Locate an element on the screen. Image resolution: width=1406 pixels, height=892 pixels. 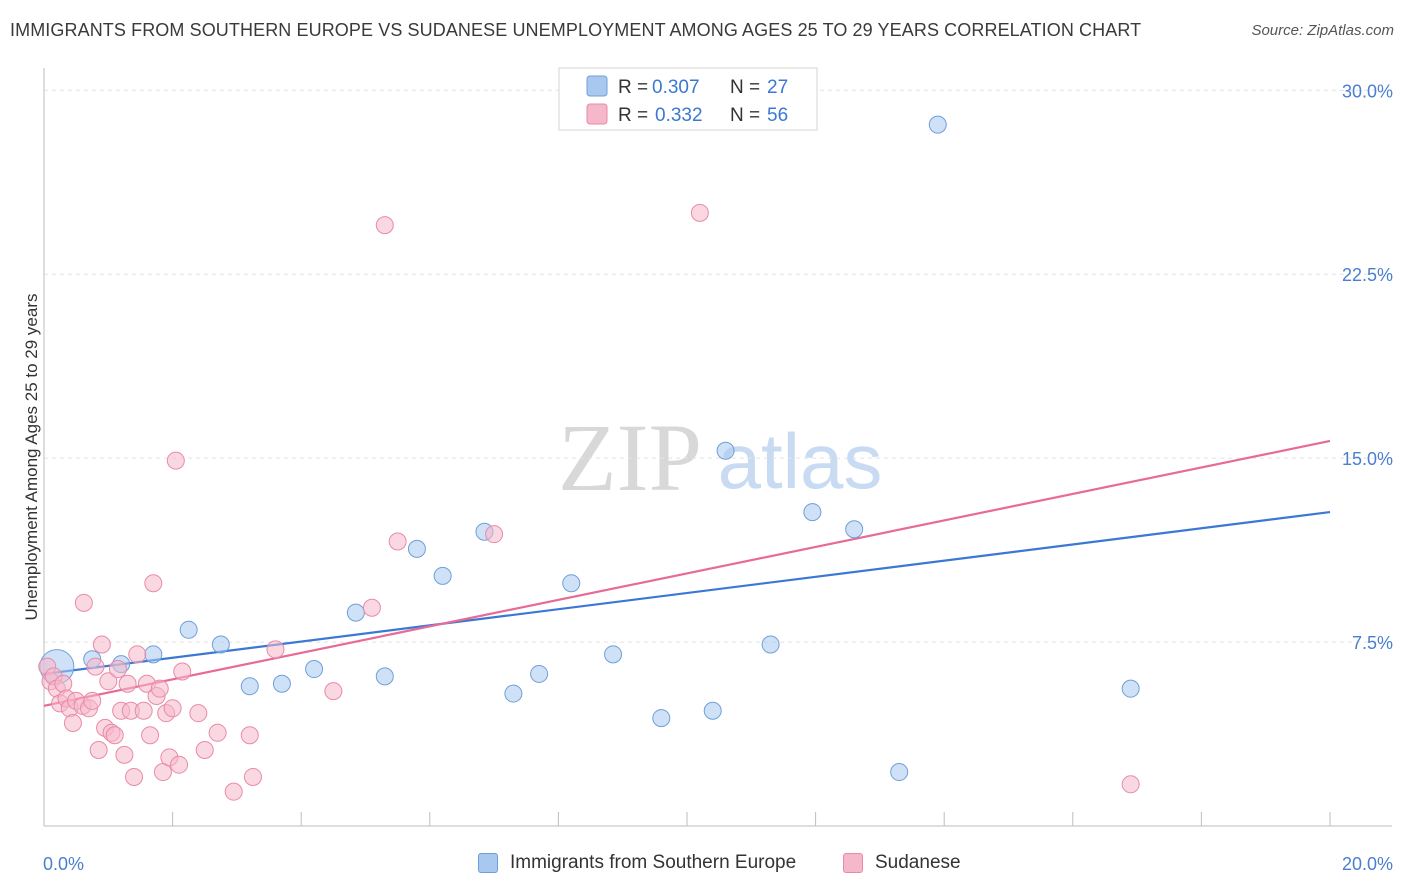
y-axis-label: Unemployment Among Ages 25 to 29 years is located at coordinates (31, 457).